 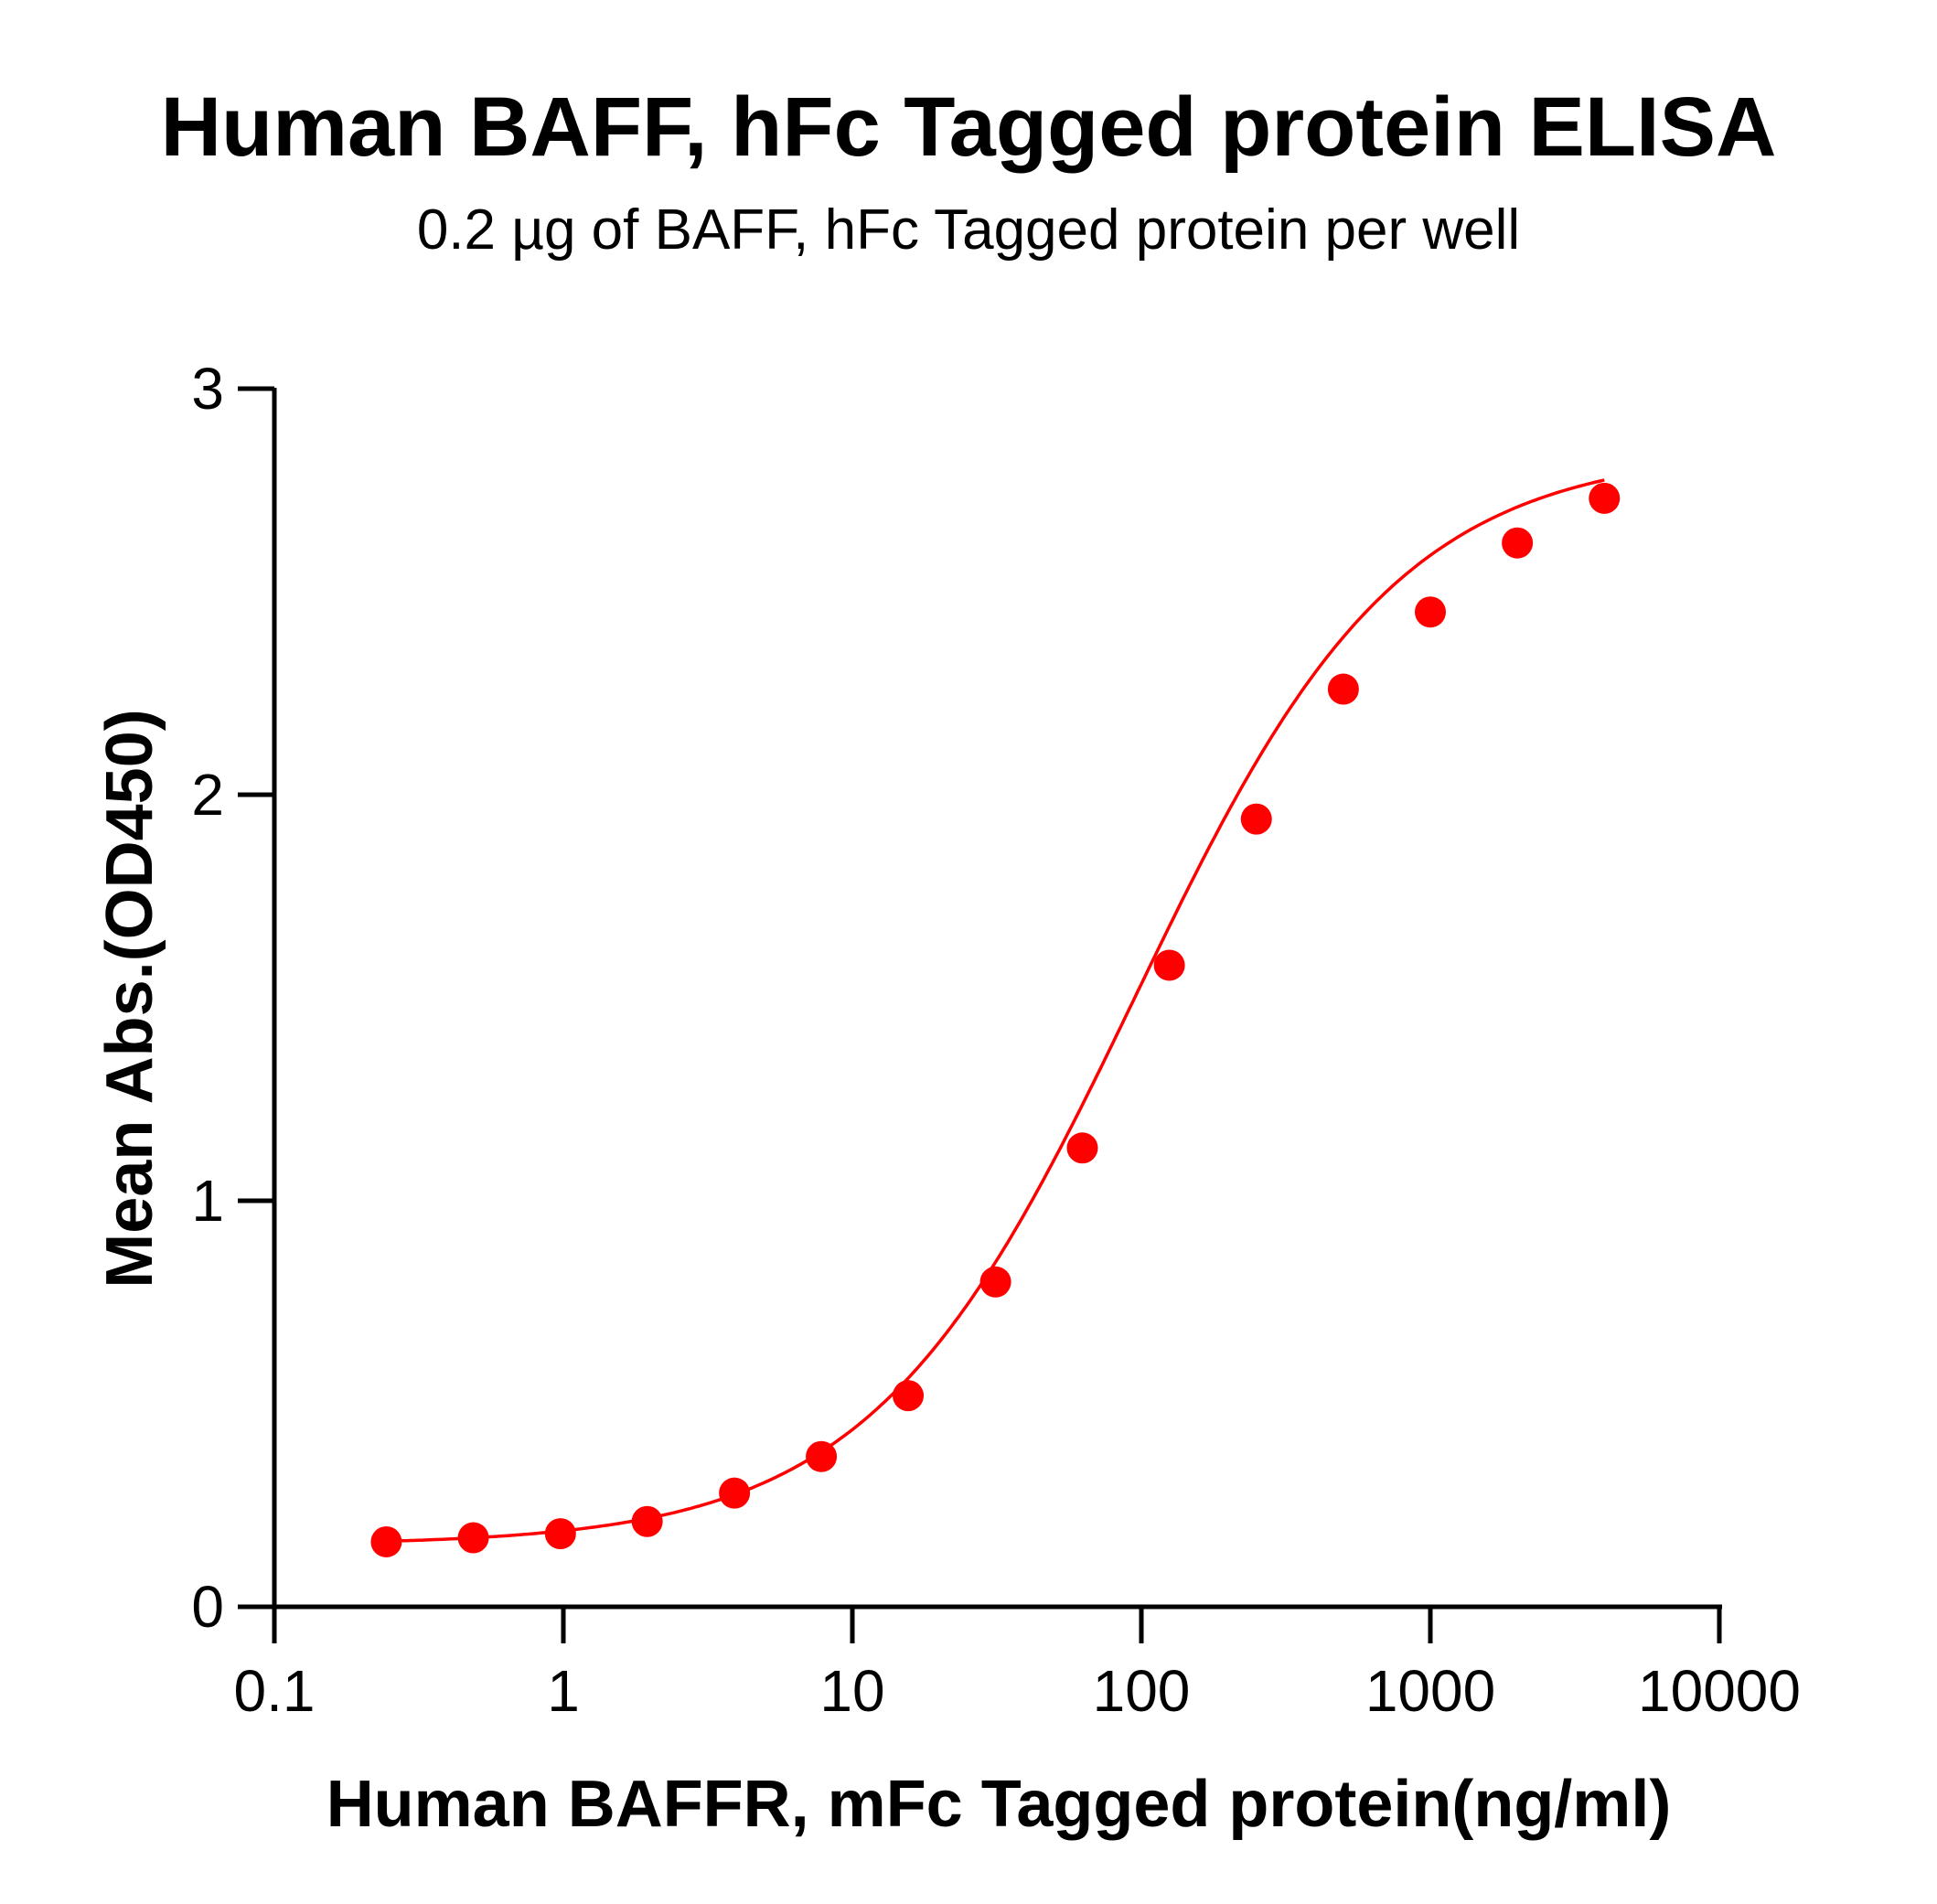 What do you see at coordinates (232, 998) in the screenshot?
I see `y-axis-ticks: 0 1 2 3` at bounding box center [232, 998].